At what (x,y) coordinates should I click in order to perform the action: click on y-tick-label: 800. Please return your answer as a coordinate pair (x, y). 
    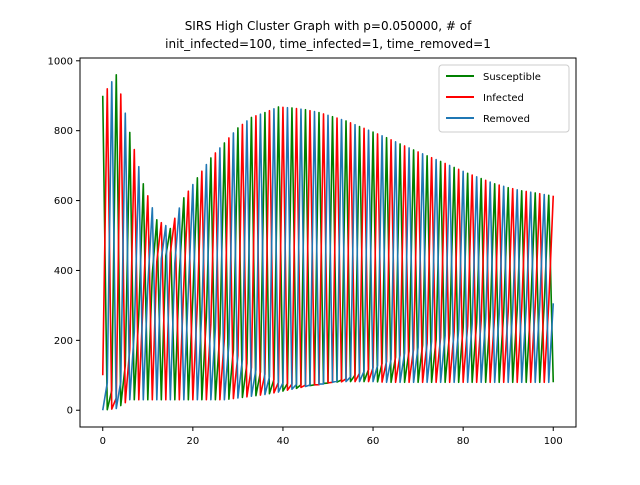
    Looking at the image, I should click on (63, 131).